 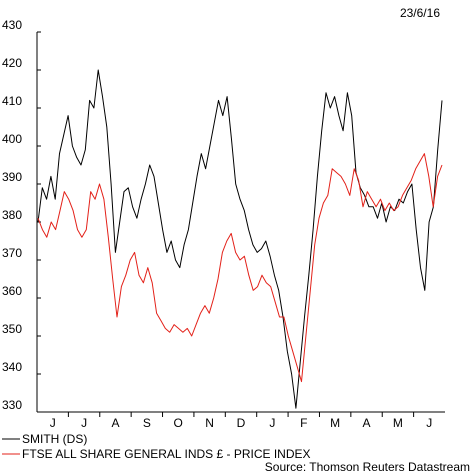 I want to click on y-tick-label: 430, so click(x=12, y=25).